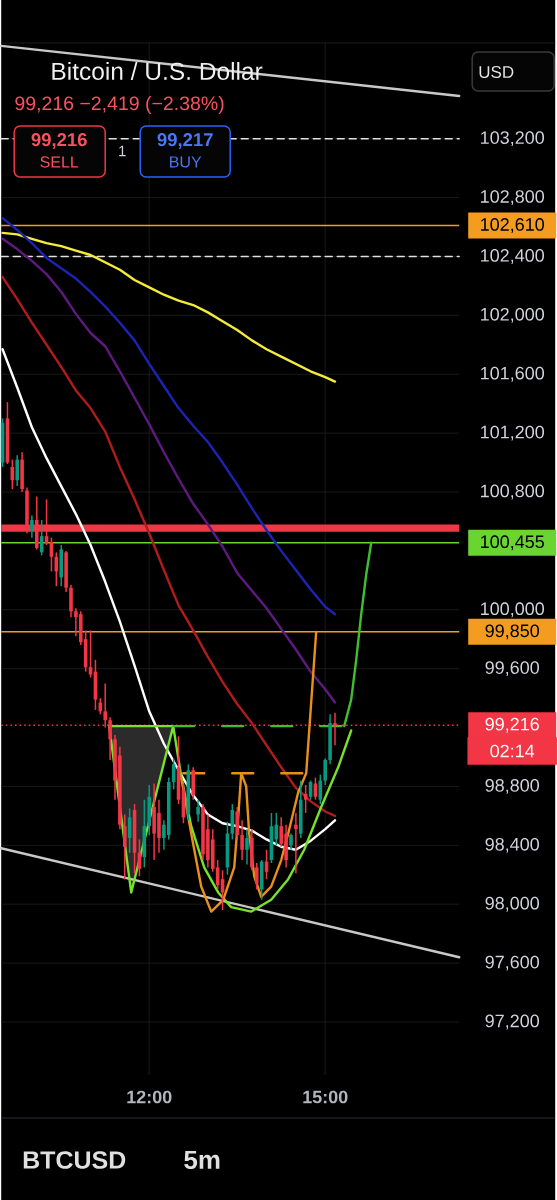  I want to click on annotation: SELL, so click(59, 162).